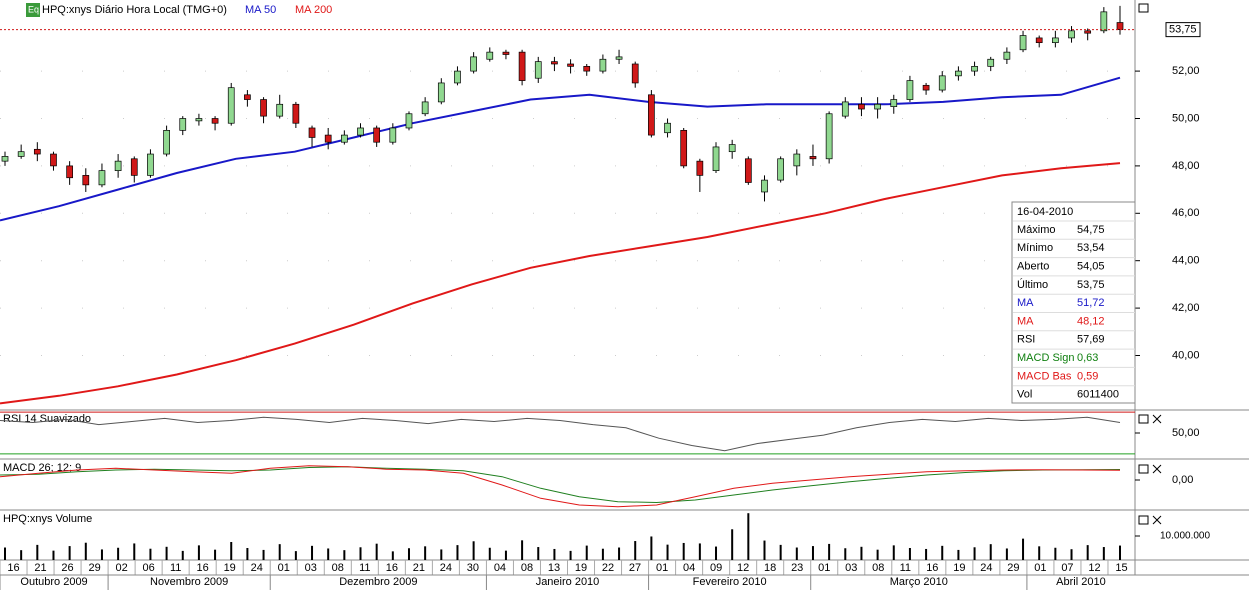 This screenshot has height=590, width=1249. What do you see at coordinates (770, 568) in the screenshot?
I see `date-label: 18` at bounding box center [770, 568].